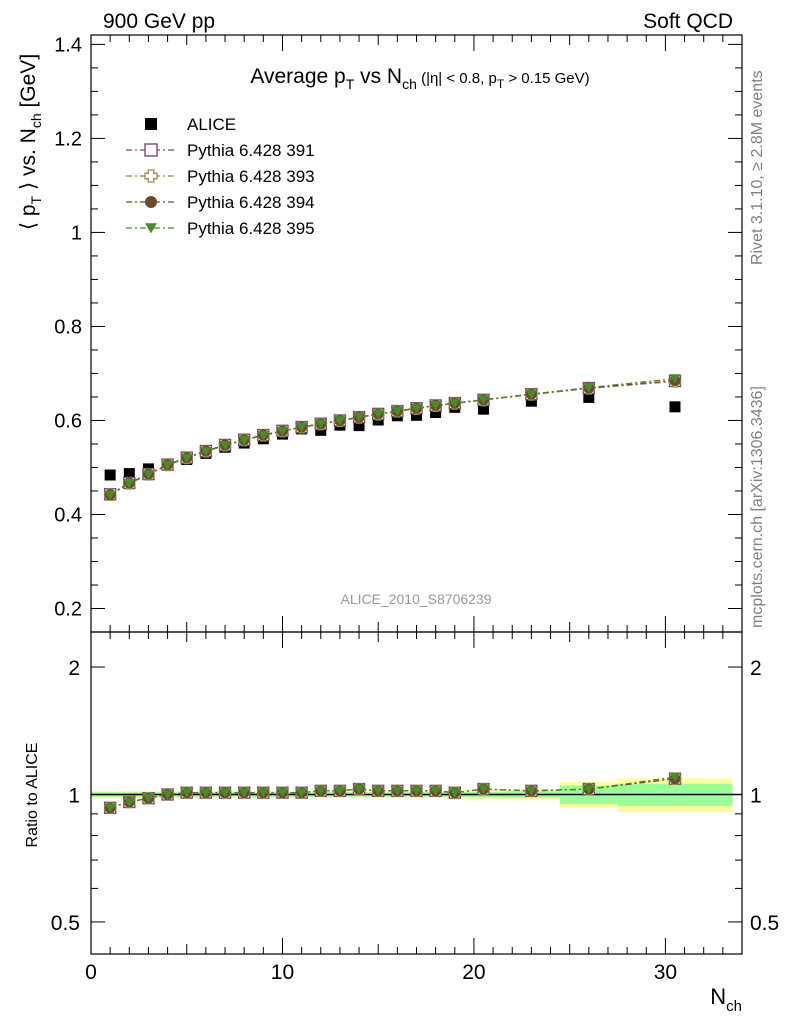 This screenshot has height=1024, width=786. Describe the element at coordinates (473, 972) in the screenshot. I see `x-tick-label: 20` at that location.